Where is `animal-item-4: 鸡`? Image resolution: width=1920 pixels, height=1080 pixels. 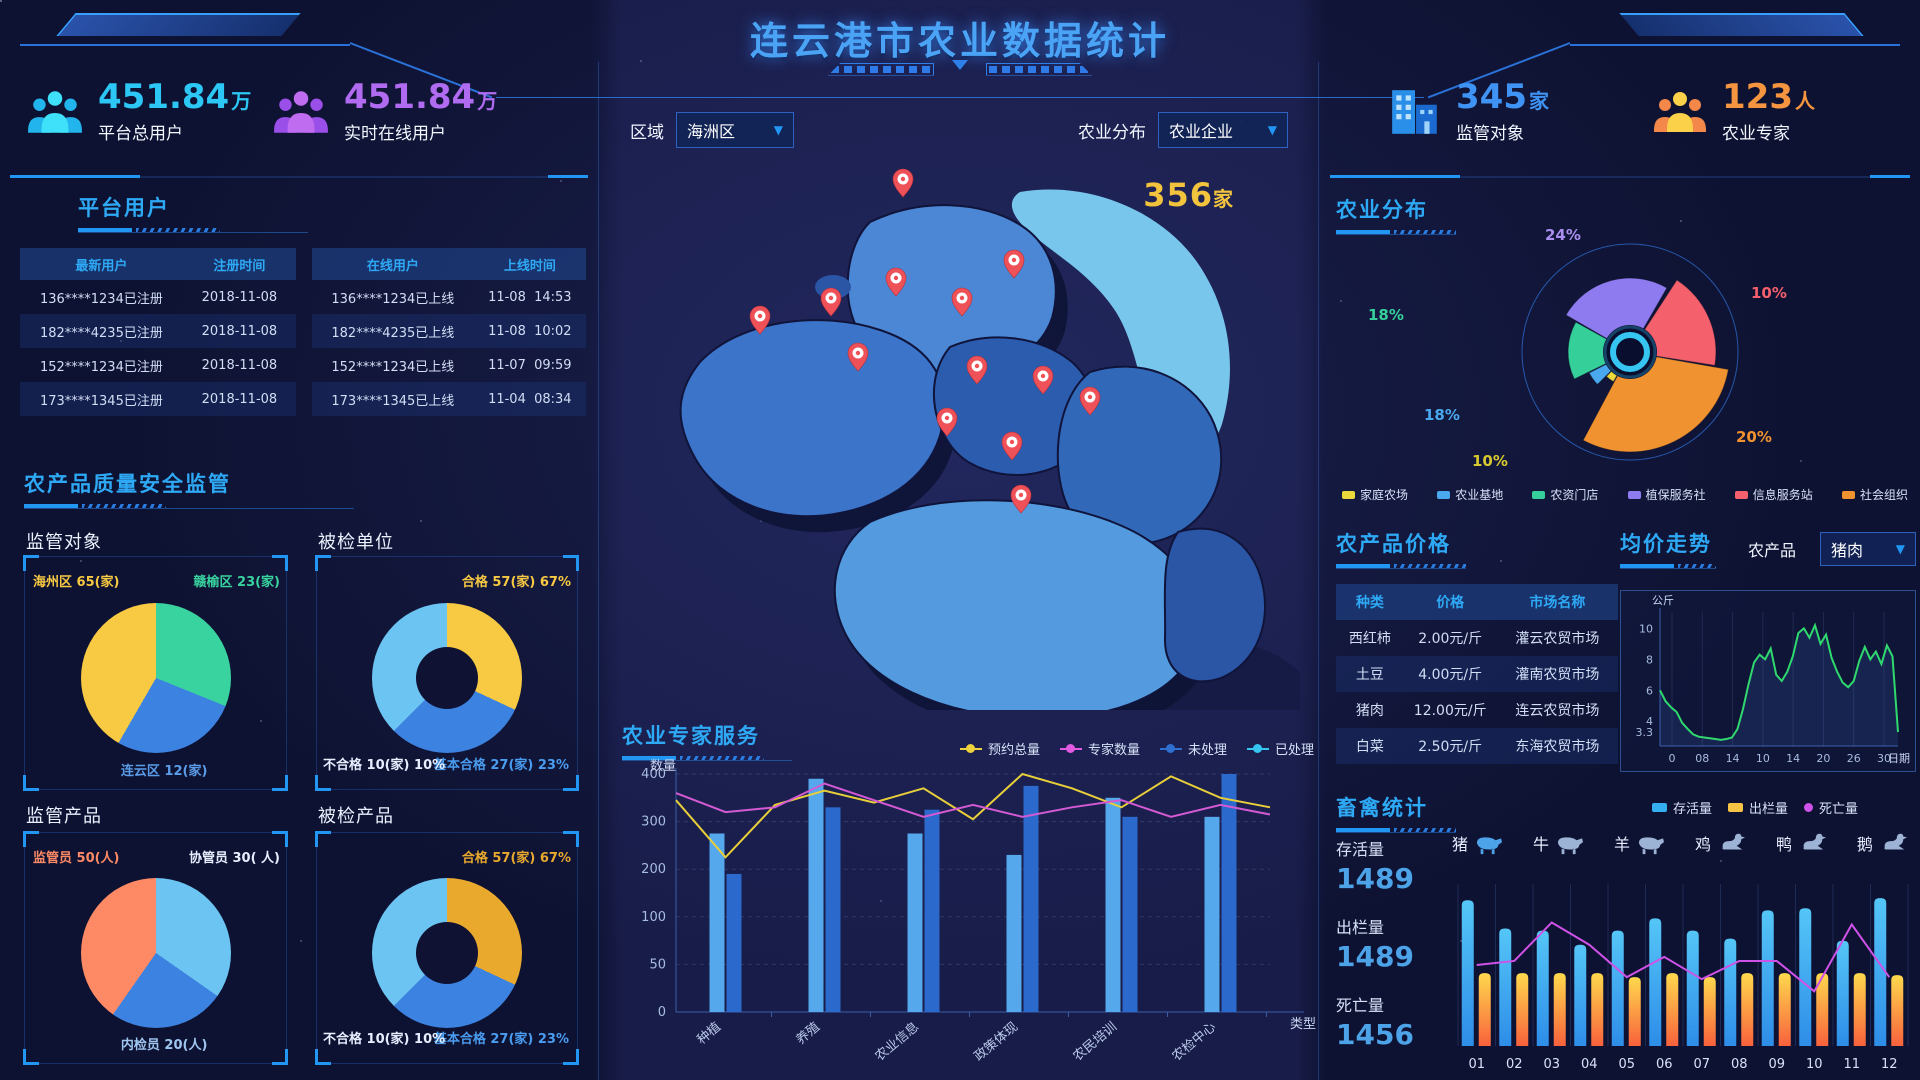 animal-item-4: 鸡 is located at coordinates (1721, 843).